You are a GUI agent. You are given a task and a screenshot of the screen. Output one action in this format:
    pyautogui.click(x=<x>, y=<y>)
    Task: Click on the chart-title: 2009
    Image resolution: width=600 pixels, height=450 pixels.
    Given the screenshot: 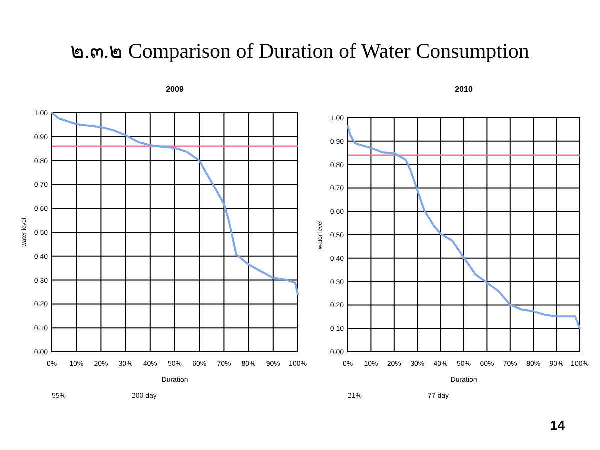 What is the action you would take?
    pyautogui.click(x=175, y=89)
    